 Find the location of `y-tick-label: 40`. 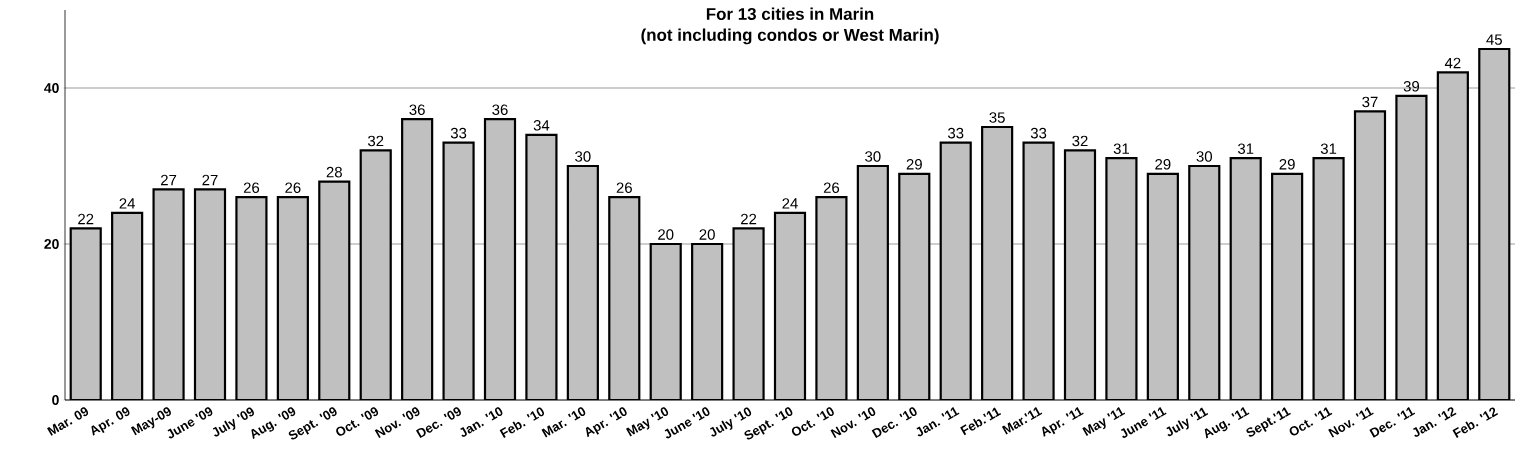

y-tick-label: 40 is located at coordinates (51, 88).